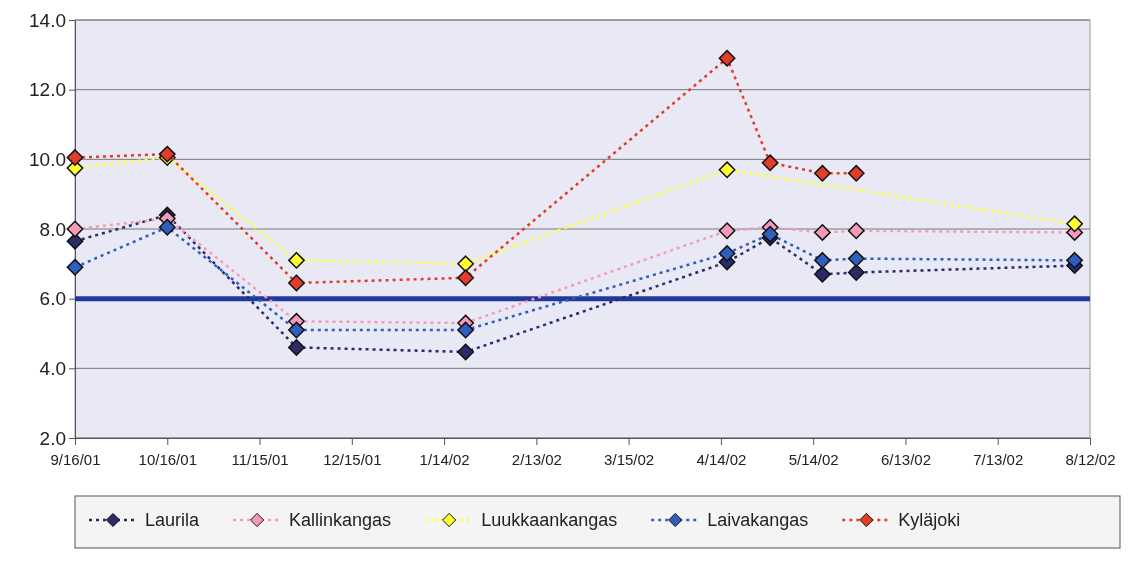 The image size is (1137, 578). Describe the element at coordinates (47, 20) in the screenshot. I see `y-tick-label: 14.0` at that location.